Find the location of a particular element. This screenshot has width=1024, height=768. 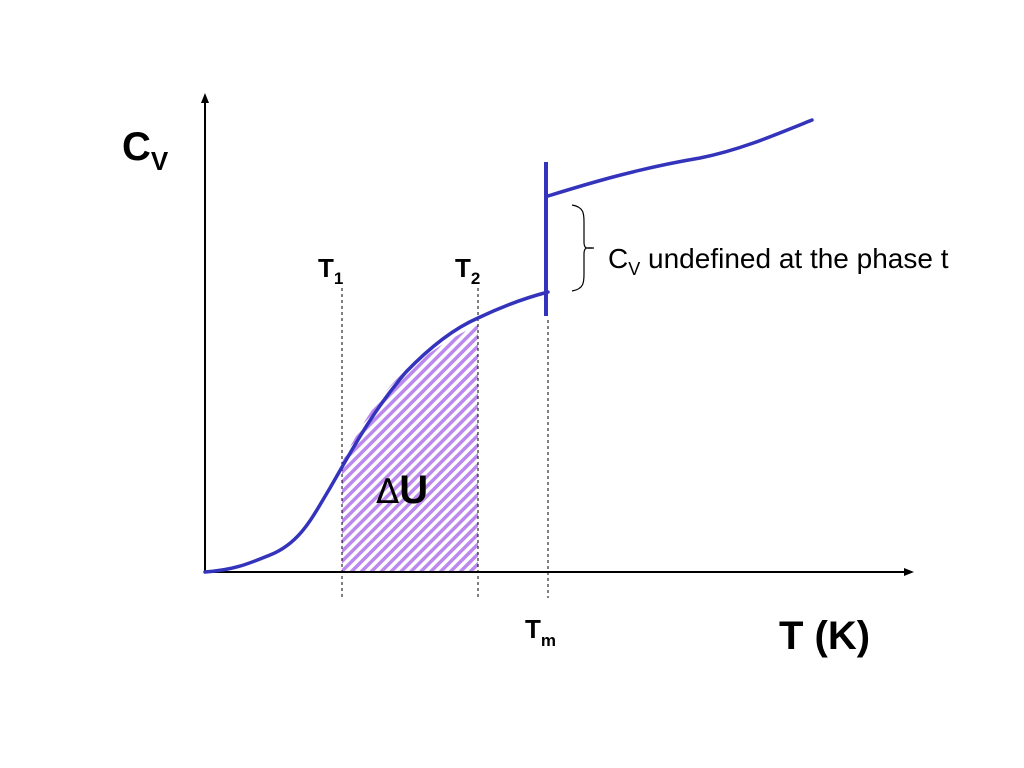

tm-label-main: T is located at coordinates (533, 629).